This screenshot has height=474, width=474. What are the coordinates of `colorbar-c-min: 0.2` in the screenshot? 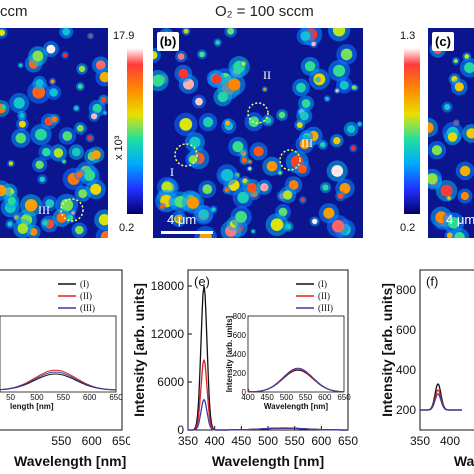 It's located at (408, 228).